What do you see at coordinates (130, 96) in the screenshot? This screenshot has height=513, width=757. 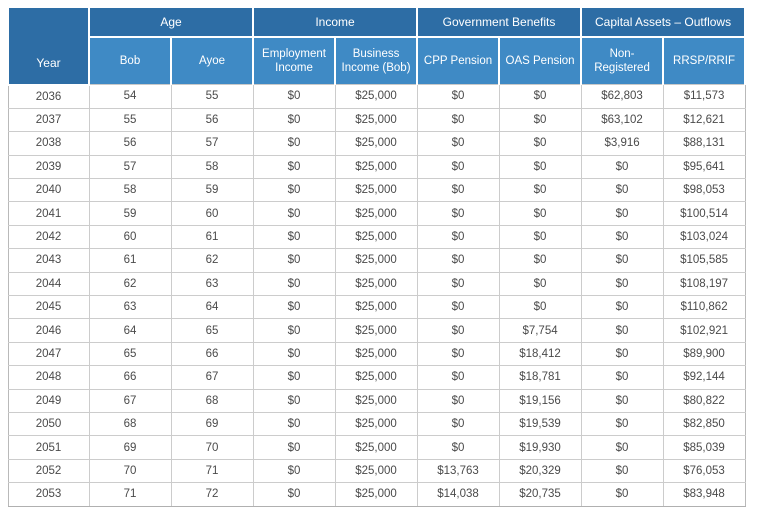 I see `value-cell: 54` at bounding box center [130, 96].